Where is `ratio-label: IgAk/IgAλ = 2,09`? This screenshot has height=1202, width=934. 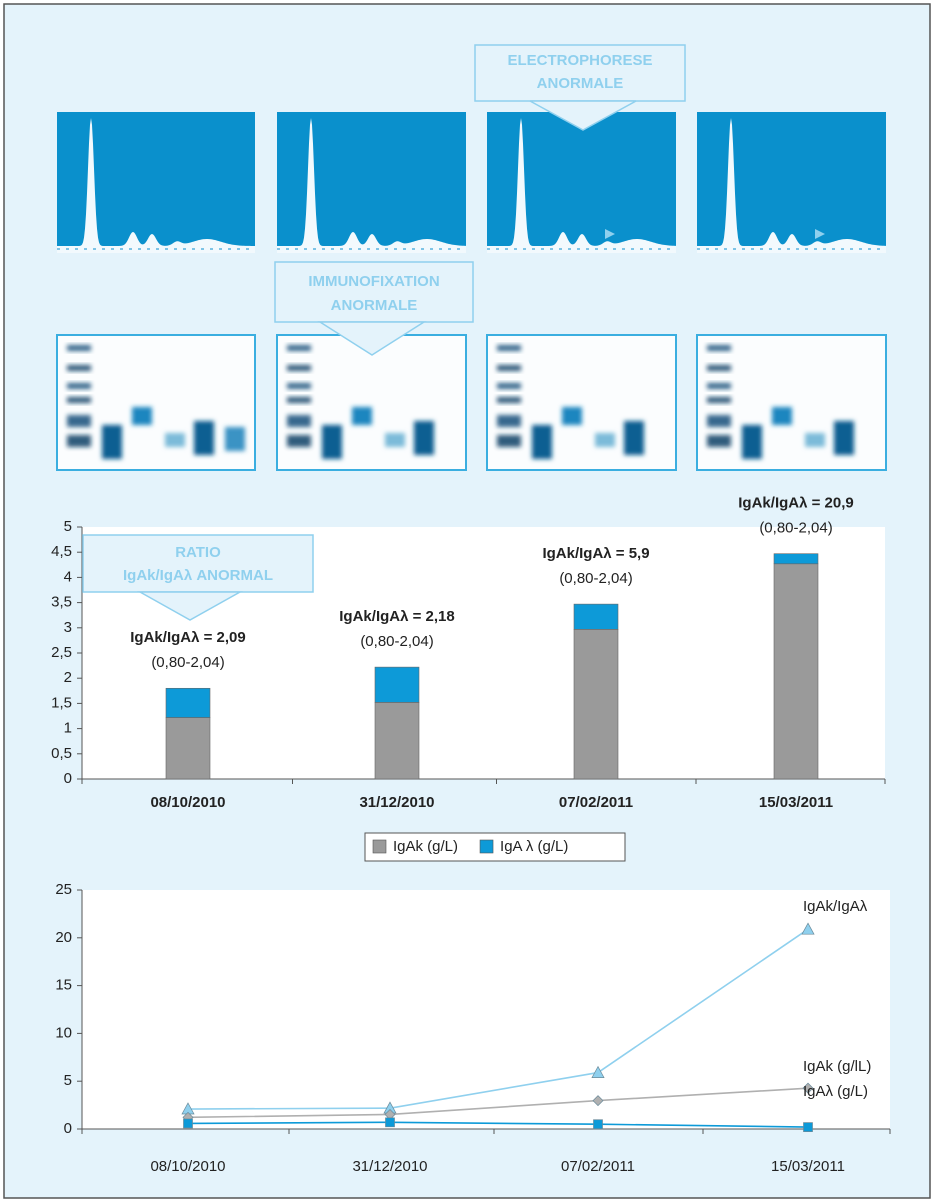 ratio-label: IgAk/IgAλ = 2,09 is located at coordinates (187, 637).